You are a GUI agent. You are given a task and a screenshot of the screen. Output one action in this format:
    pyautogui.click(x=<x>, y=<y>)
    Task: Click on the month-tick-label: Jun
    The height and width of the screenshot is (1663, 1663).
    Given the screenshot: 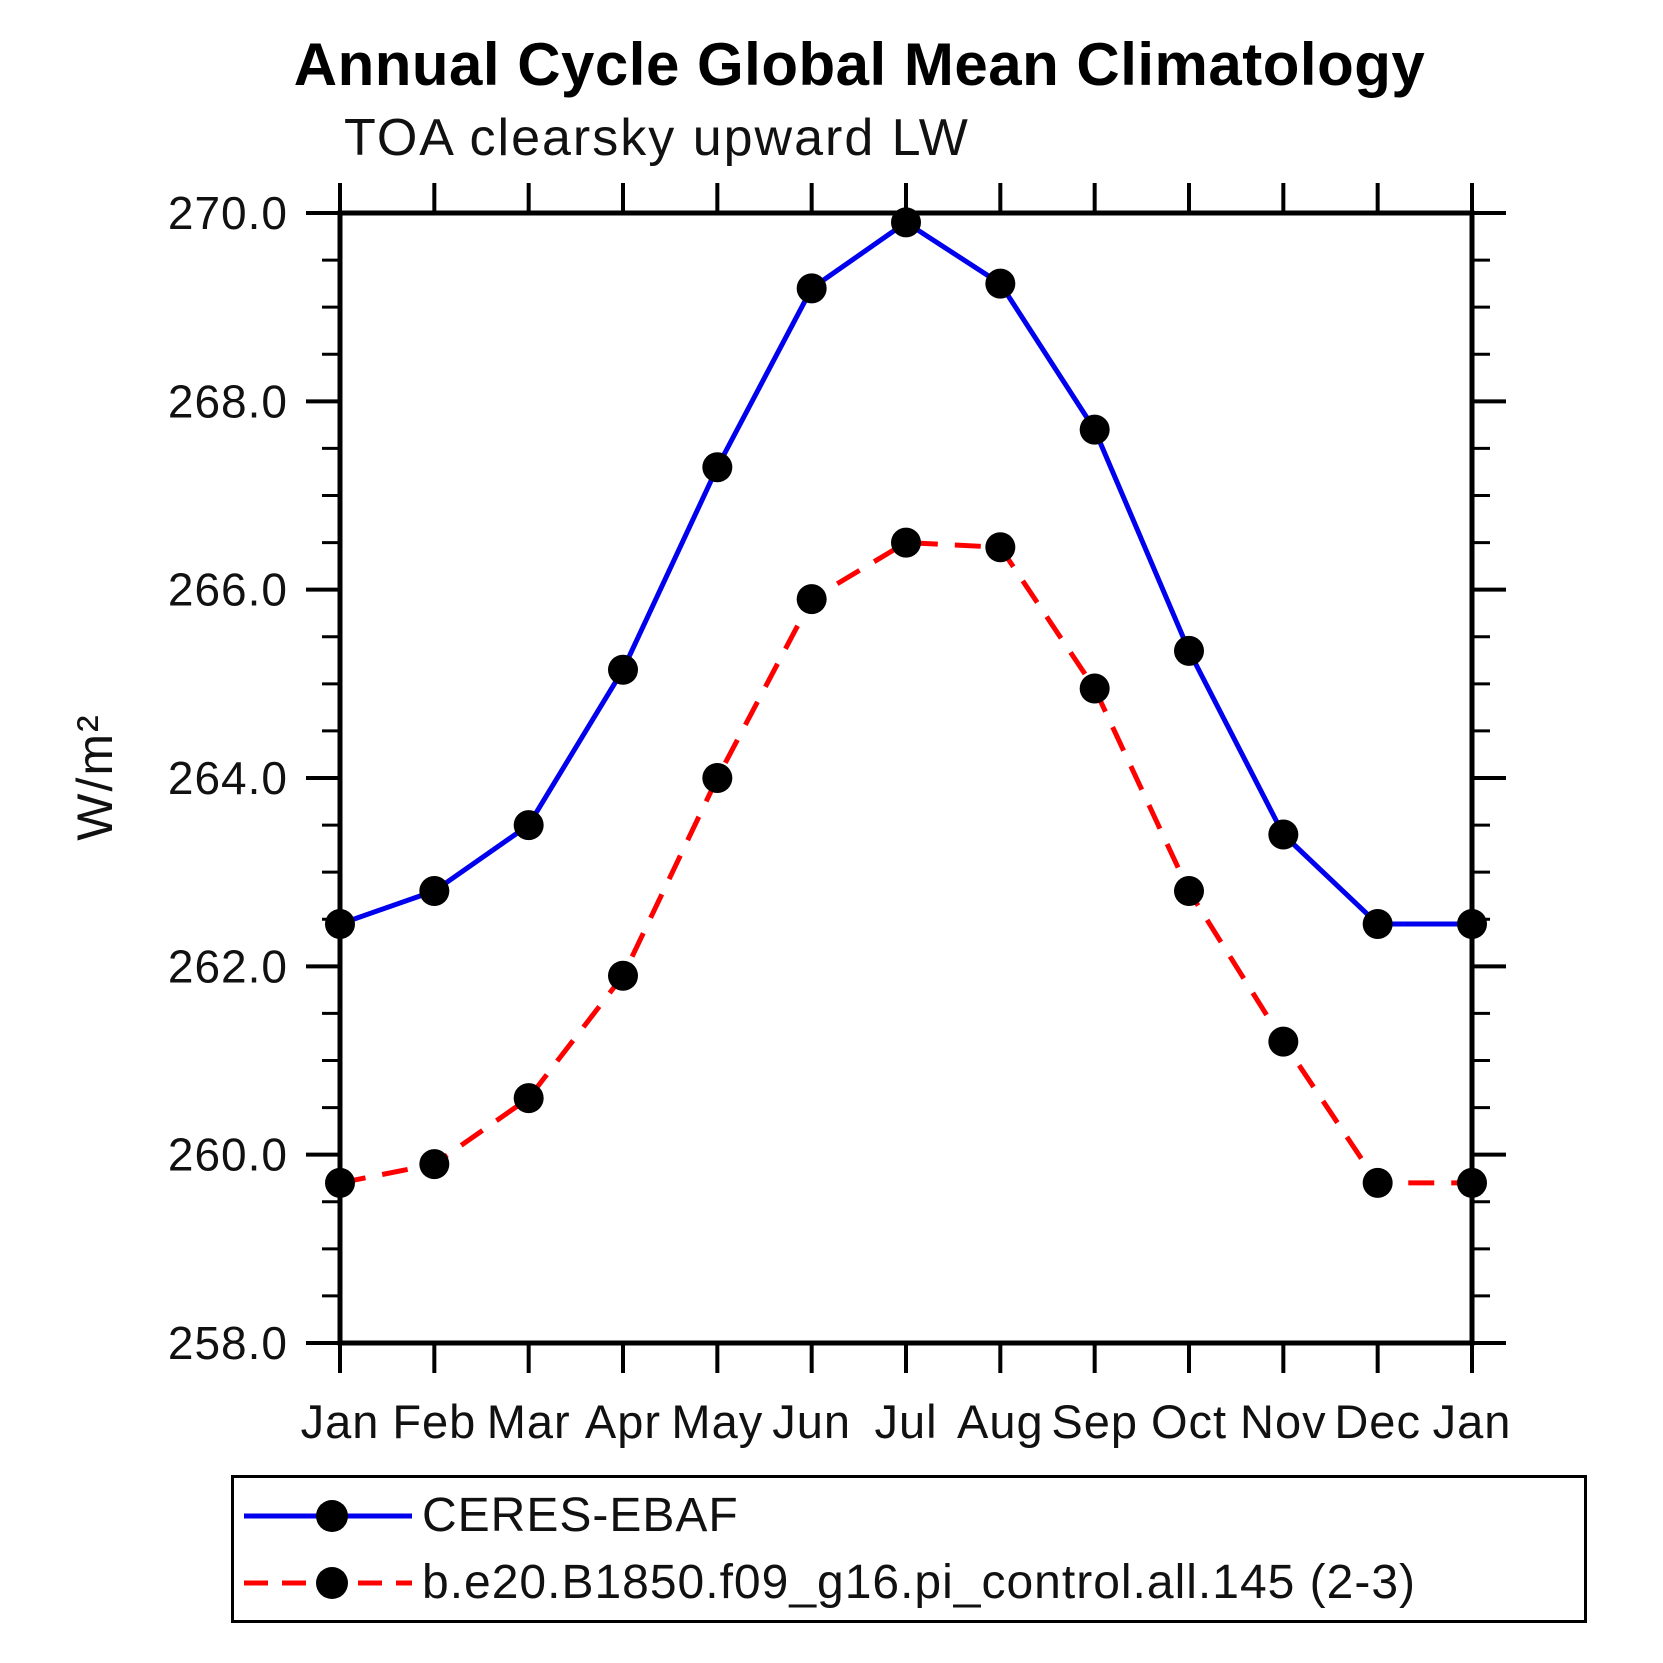 What is the action you would take?
    pyautogui.click(x=811, y=1421)
    